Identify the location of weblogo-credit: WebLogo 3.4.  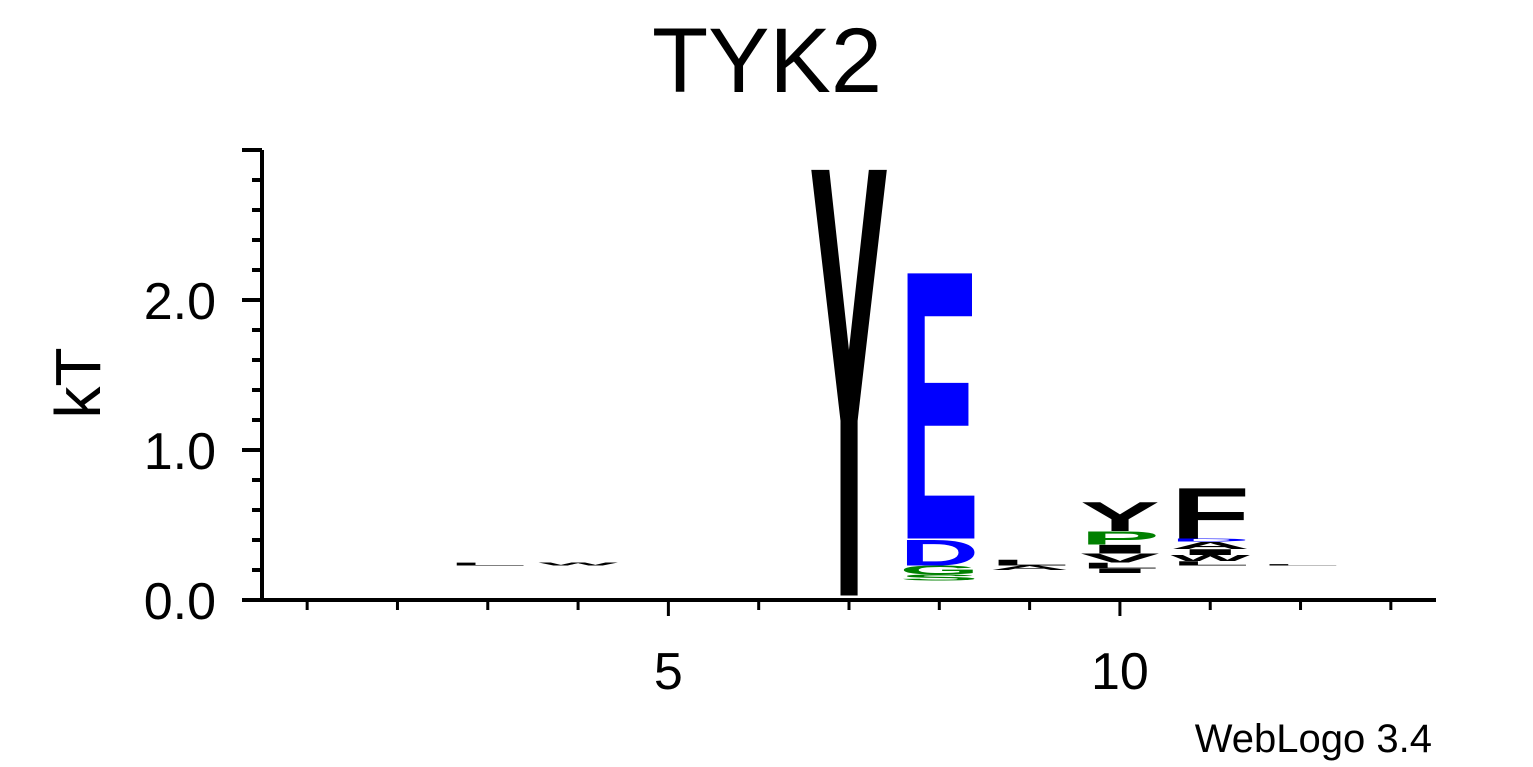
(1313, 739).